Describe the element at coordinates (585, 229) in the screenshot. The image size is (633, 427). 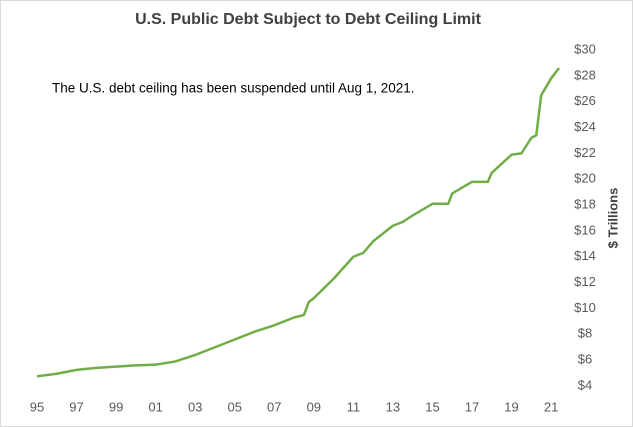
I see `y-tick-label: $16` at that location.